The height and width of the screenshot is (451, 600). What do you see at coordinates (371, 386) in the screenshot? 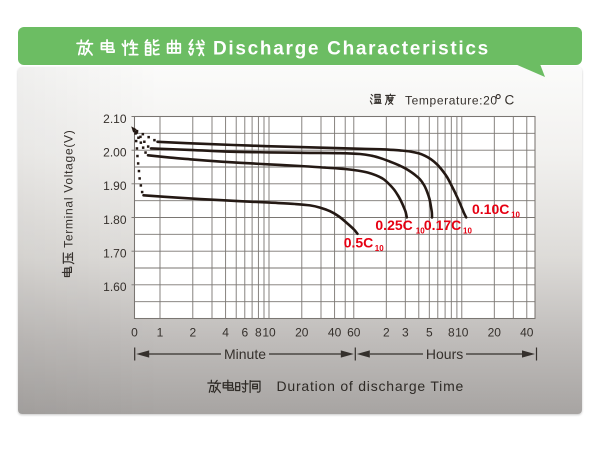
I see `svg-text: Duration of discharge Time` at bounding box center [371, 386].